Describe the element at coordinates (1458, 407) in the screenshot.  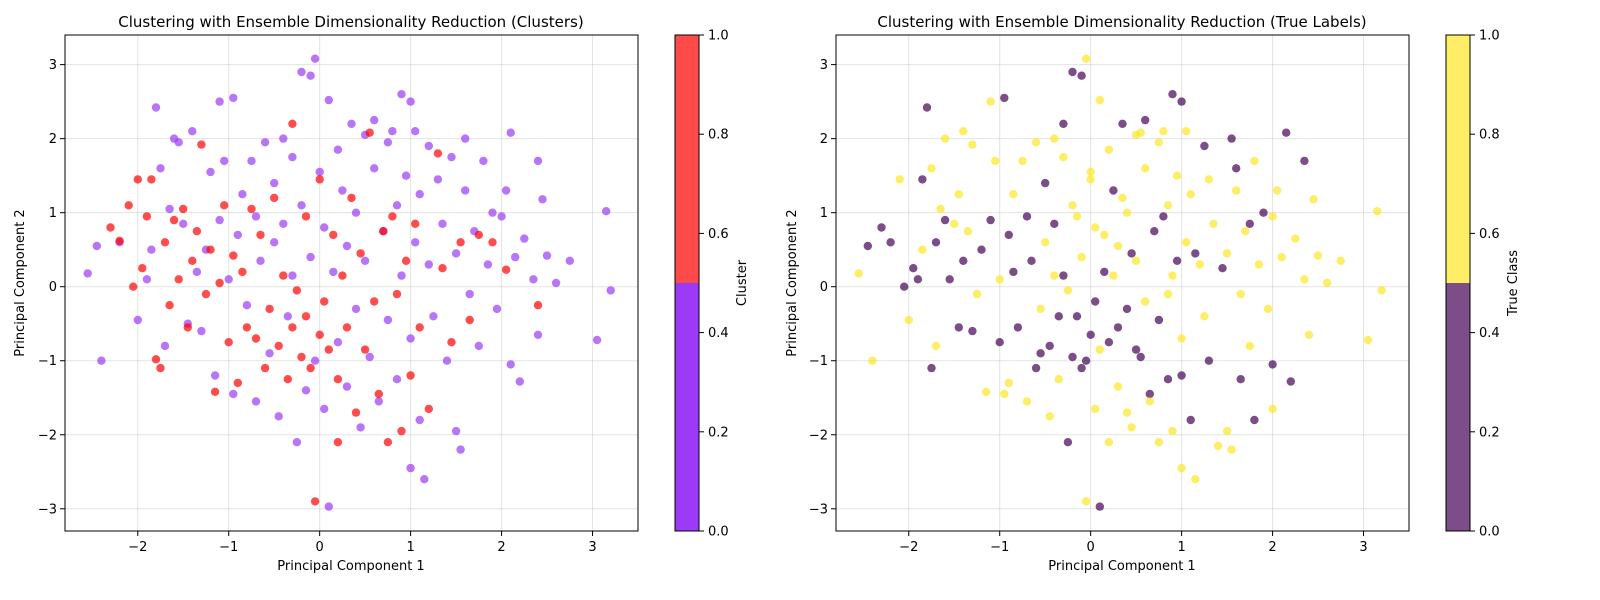
I see `colorbar-lower` at that location.